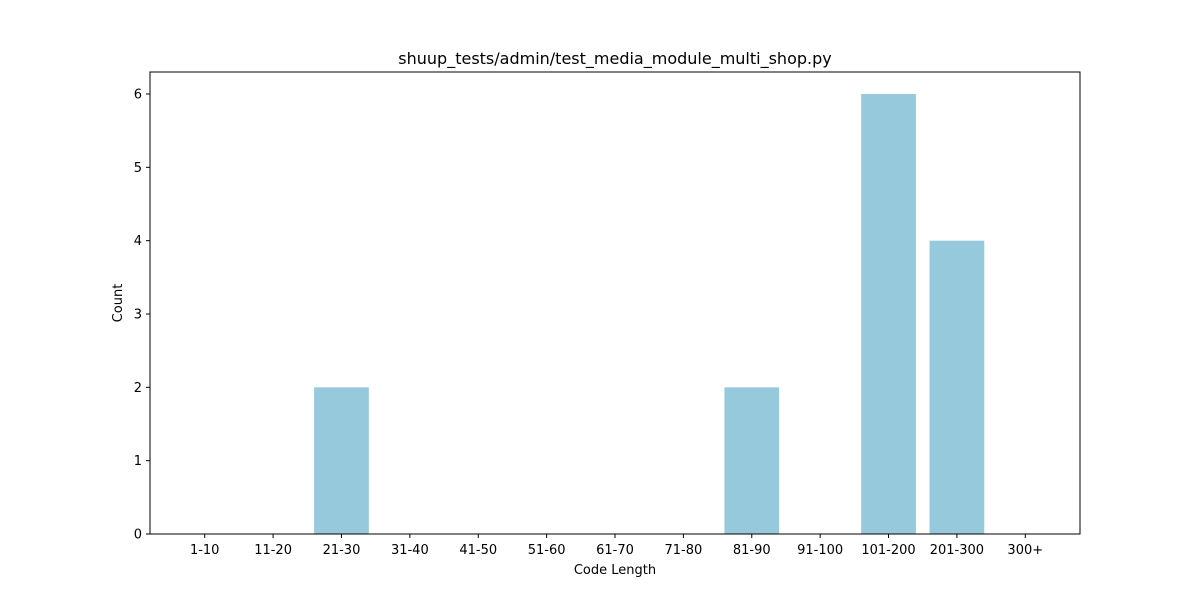 This screenshot has height=600, width=1200. What do you see at coordinates (118, 303) in the screenshot?
I see `y-axis-label: Count` at bounding box center [118, 303].